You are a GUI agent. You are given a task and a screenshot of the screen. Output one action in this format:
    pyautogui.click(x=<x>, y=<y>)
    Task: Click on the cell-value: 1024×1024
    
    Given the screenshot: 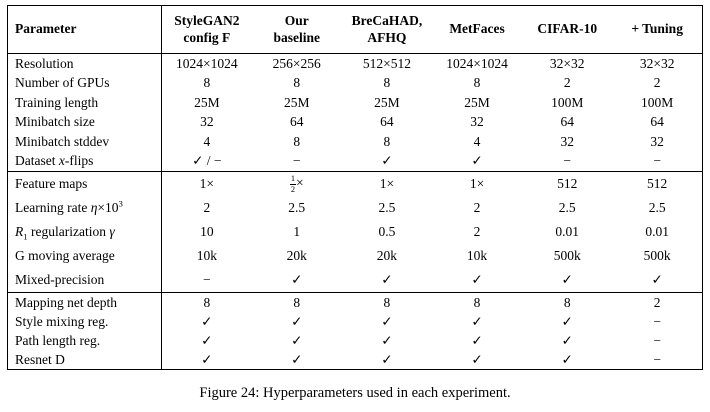 What is the action you would take?
    pyautogui.click(x=207, y=63)
    